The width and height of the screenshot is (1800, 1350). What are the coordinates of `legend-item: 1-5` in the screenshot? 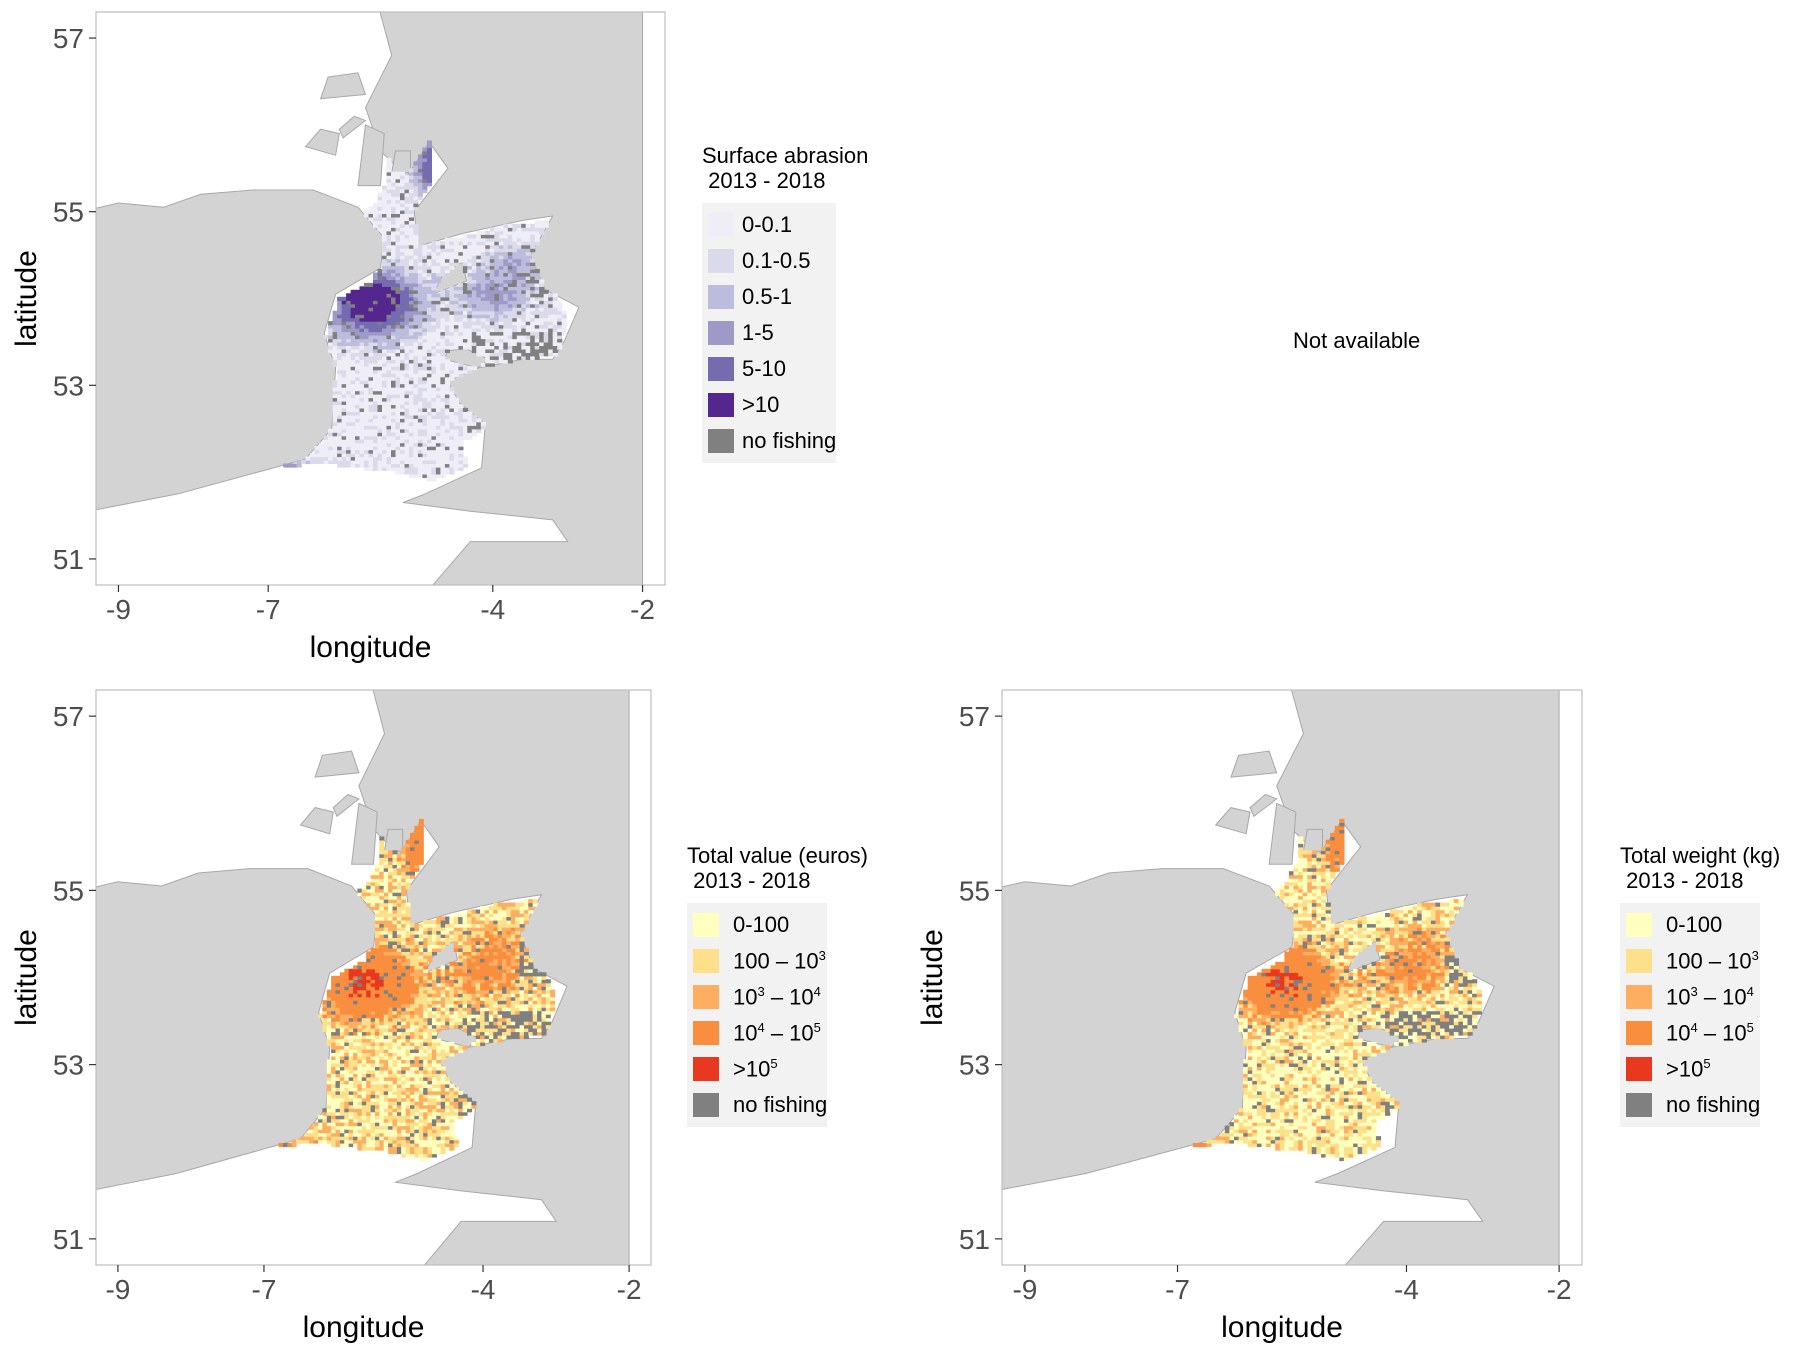 It's located at (769, 333).